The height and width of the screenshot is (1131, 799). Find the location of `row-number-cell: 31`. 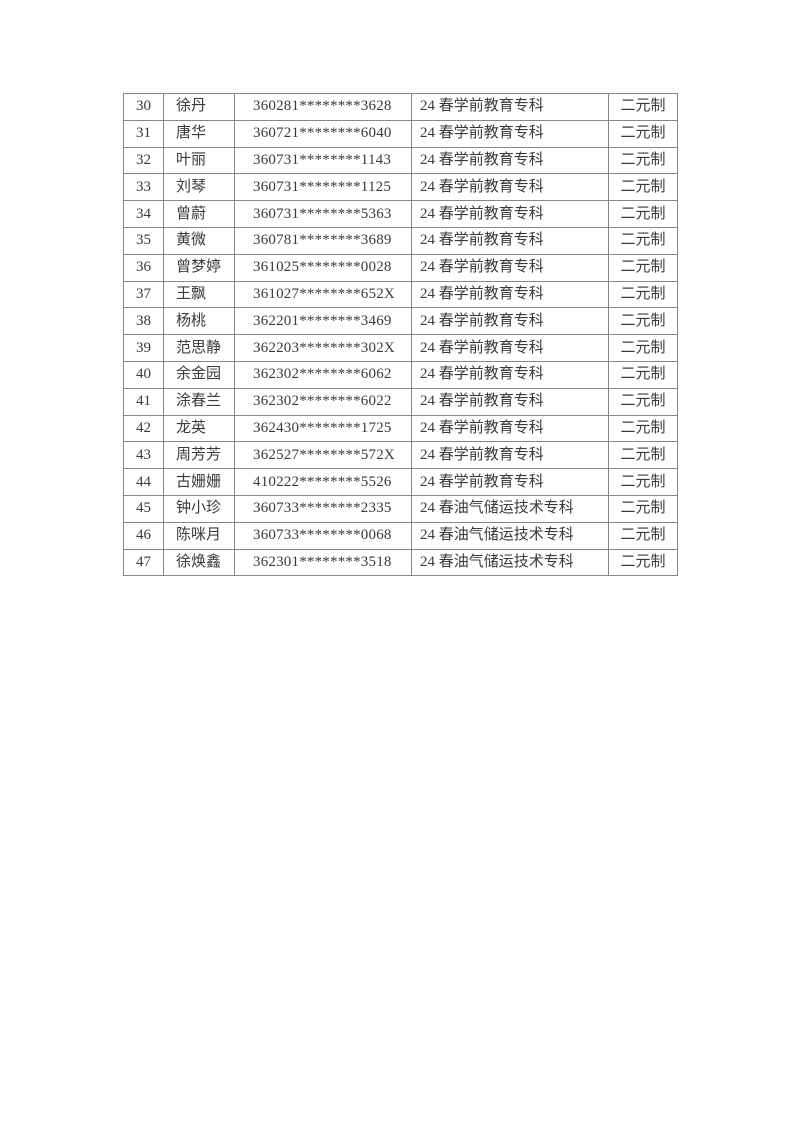

row-number-cell: 31 is located at coordinates (143, 133).